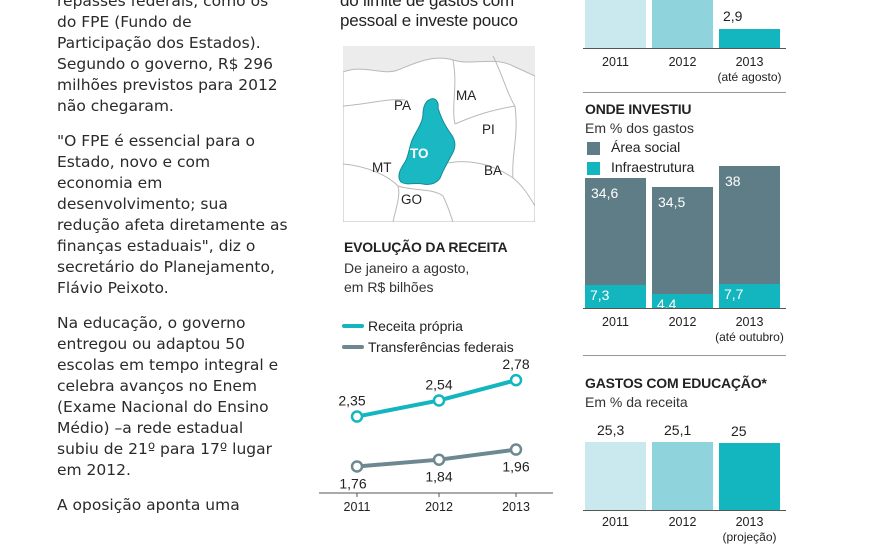  I want to click on map-label-ma: MA, so click(466, 95).